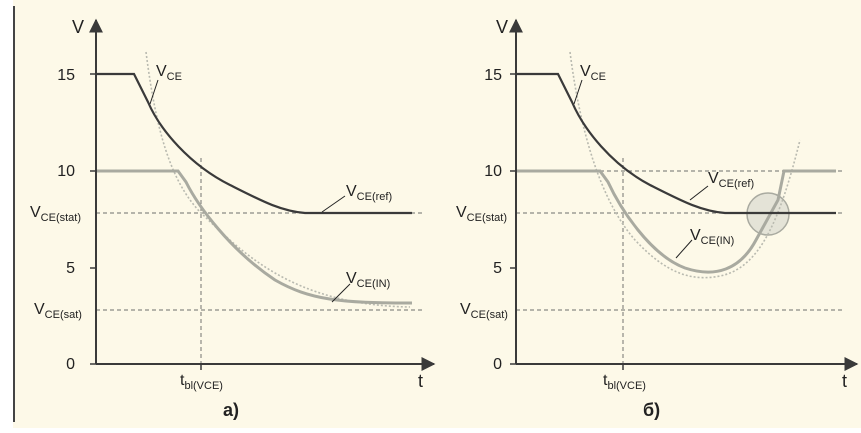 This screenshot has width=861, height=433. I want to click on diagram-b-caption: б), so click(651, 410).